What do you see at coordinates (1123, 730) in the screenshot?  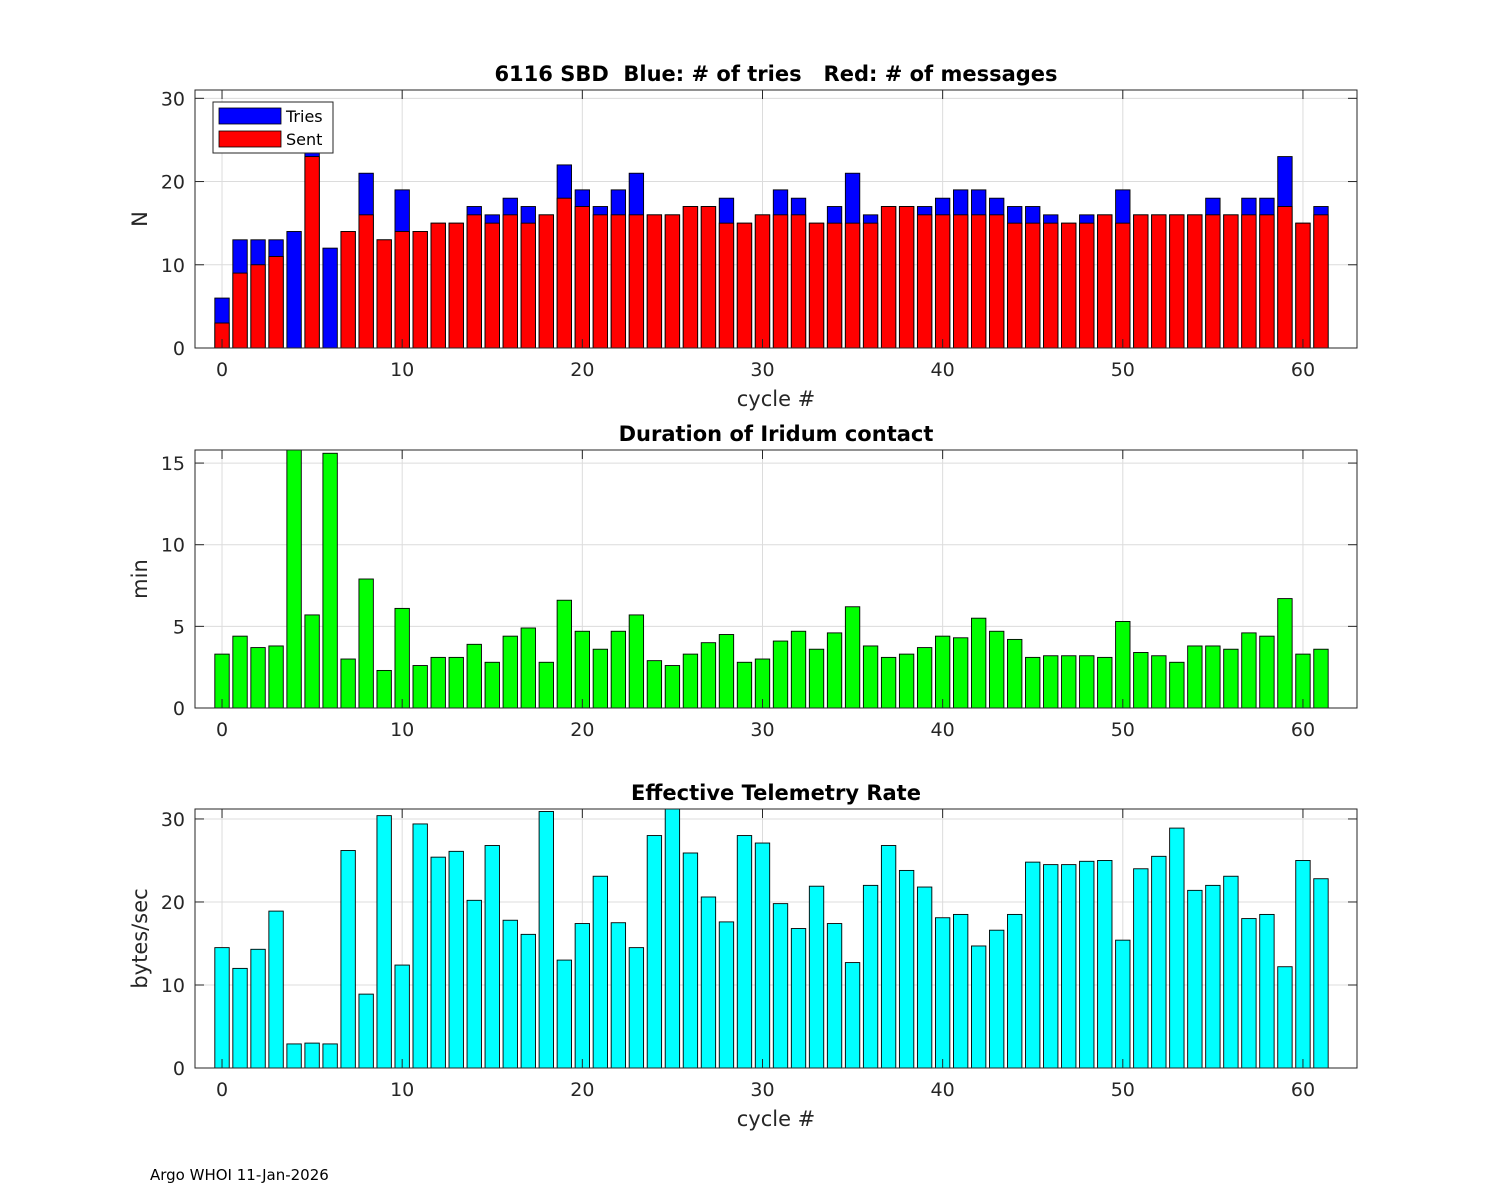 I see `x-tick-label: 50` at bounding box center [1123, 730].